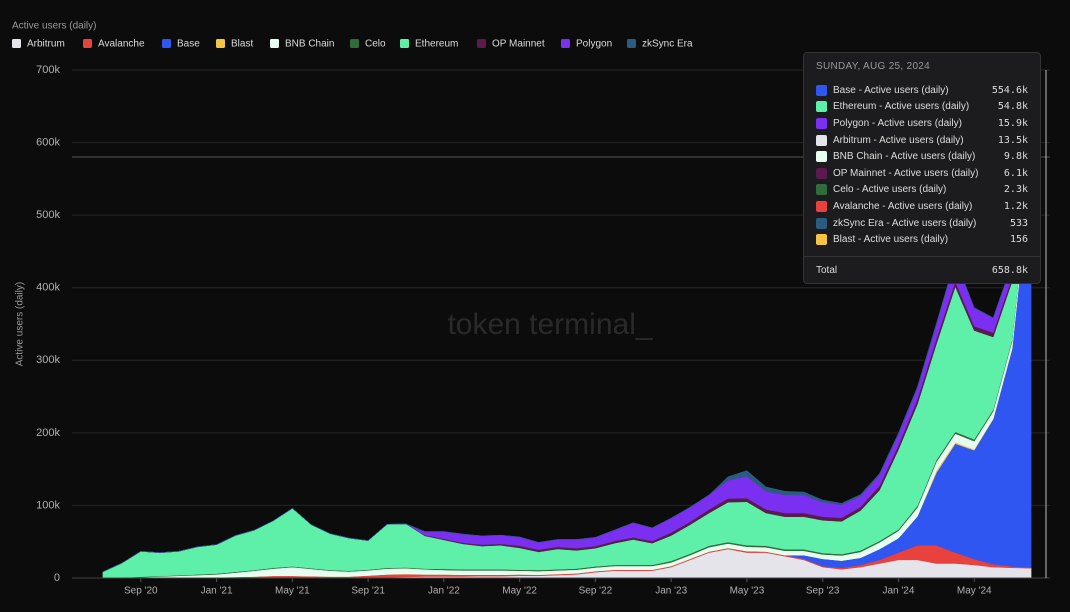  What do you see at coordinates (922, 256) in the screenshot?
I see `separator` at bounding box center [922, 256].